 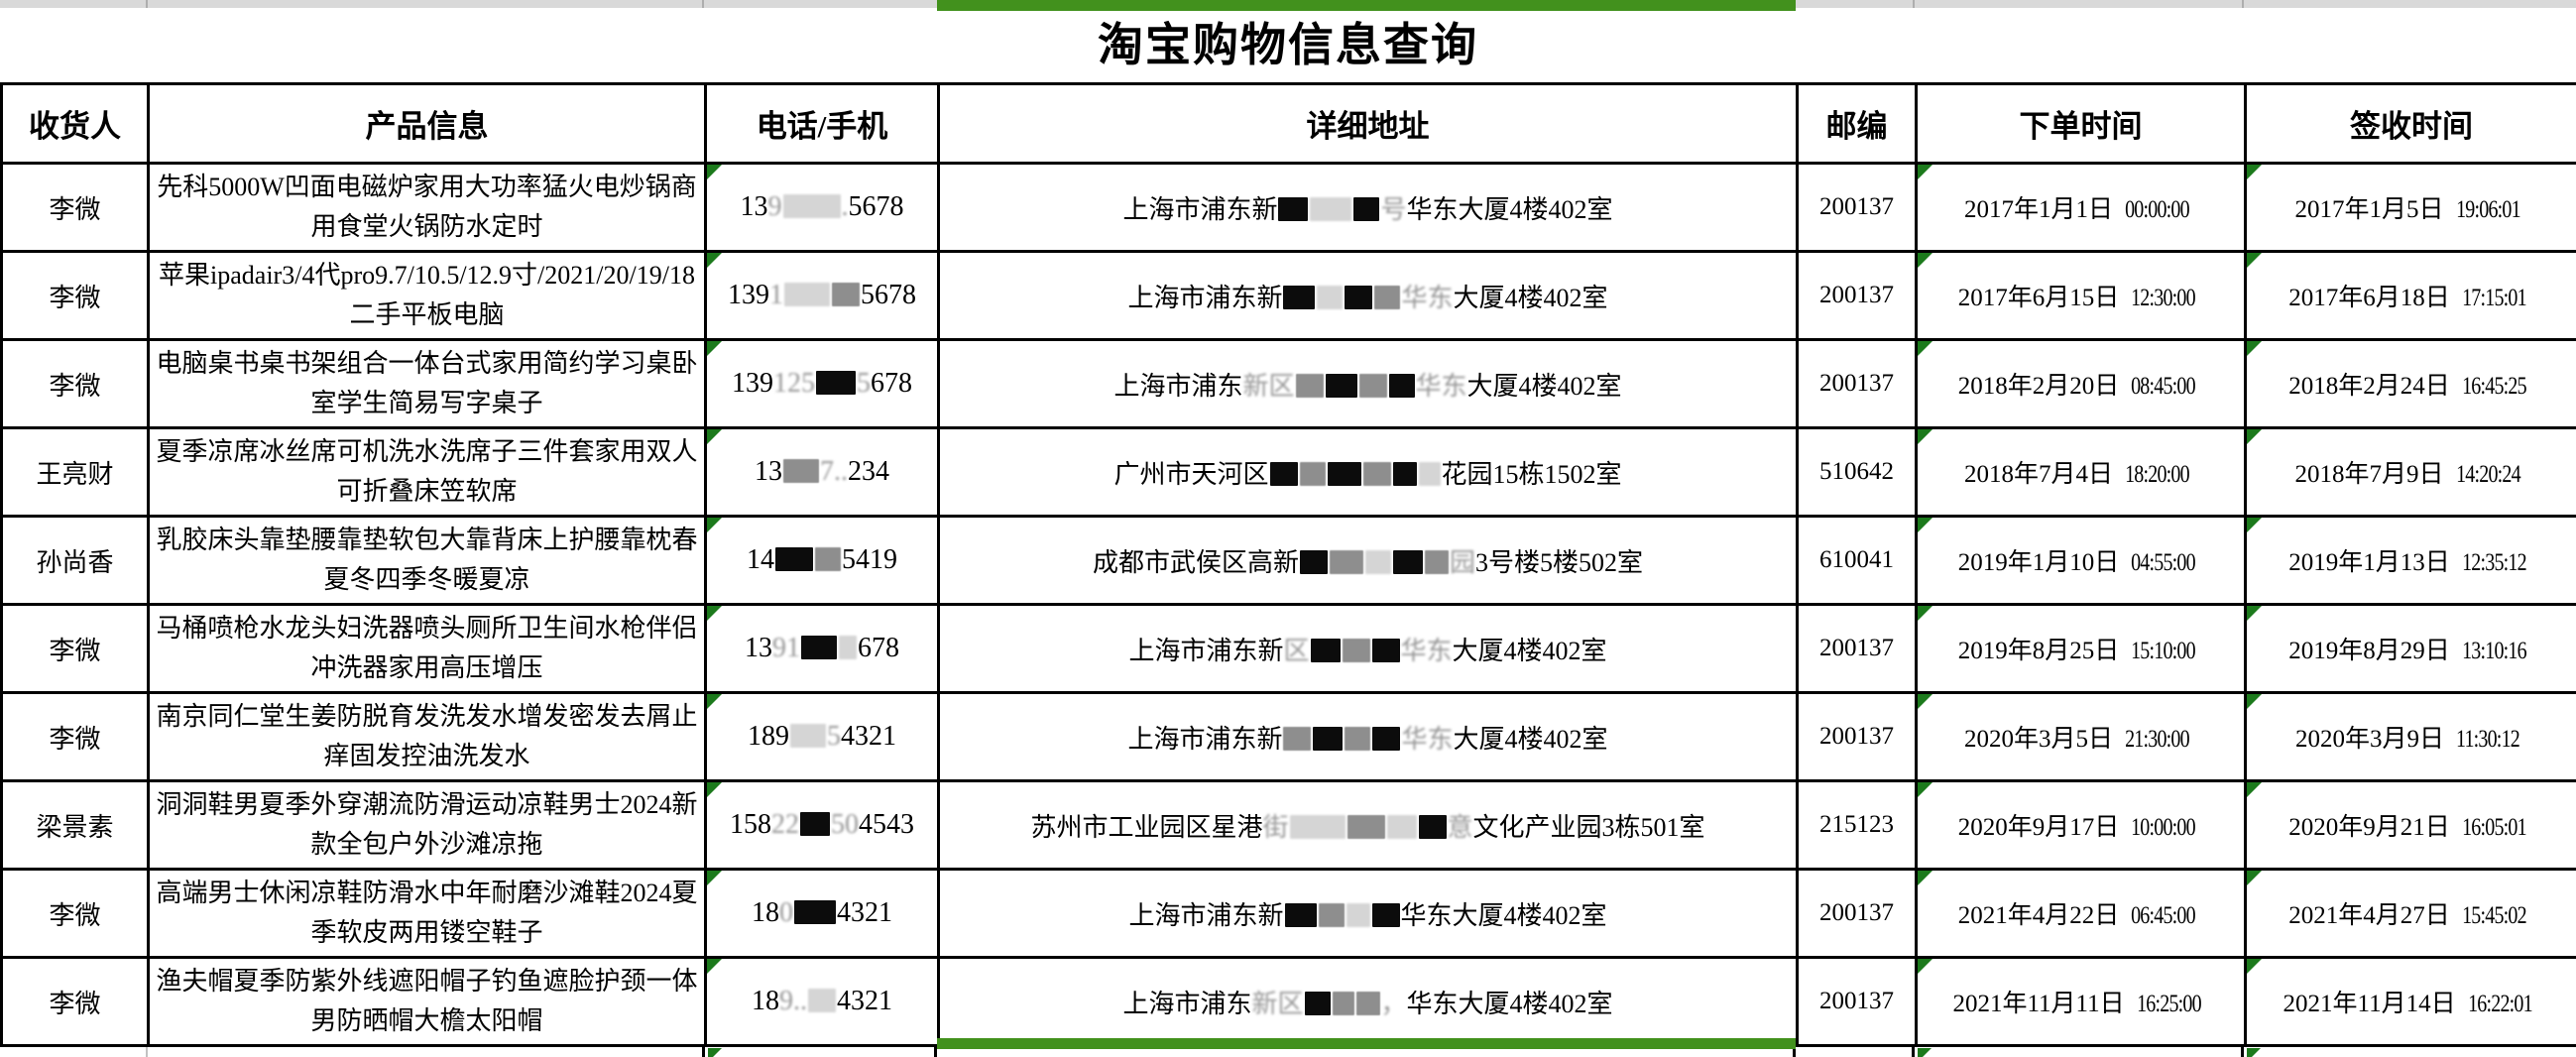 What do you see at coordinates (1857, 123) in the screenshot?
I see `col-header-postal: 邮编` at bounding box center [1857, 123].